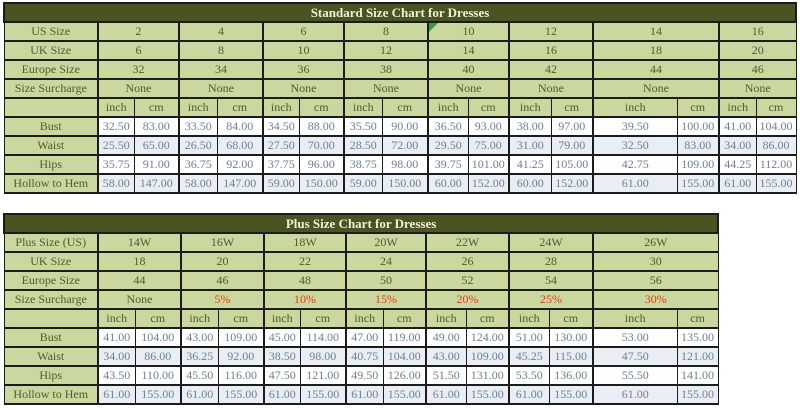 This screenshot has height=410, width=800. Describe the element at coordinates (468, 69) in the screenshot. I see `size-cell: 40` at that location.